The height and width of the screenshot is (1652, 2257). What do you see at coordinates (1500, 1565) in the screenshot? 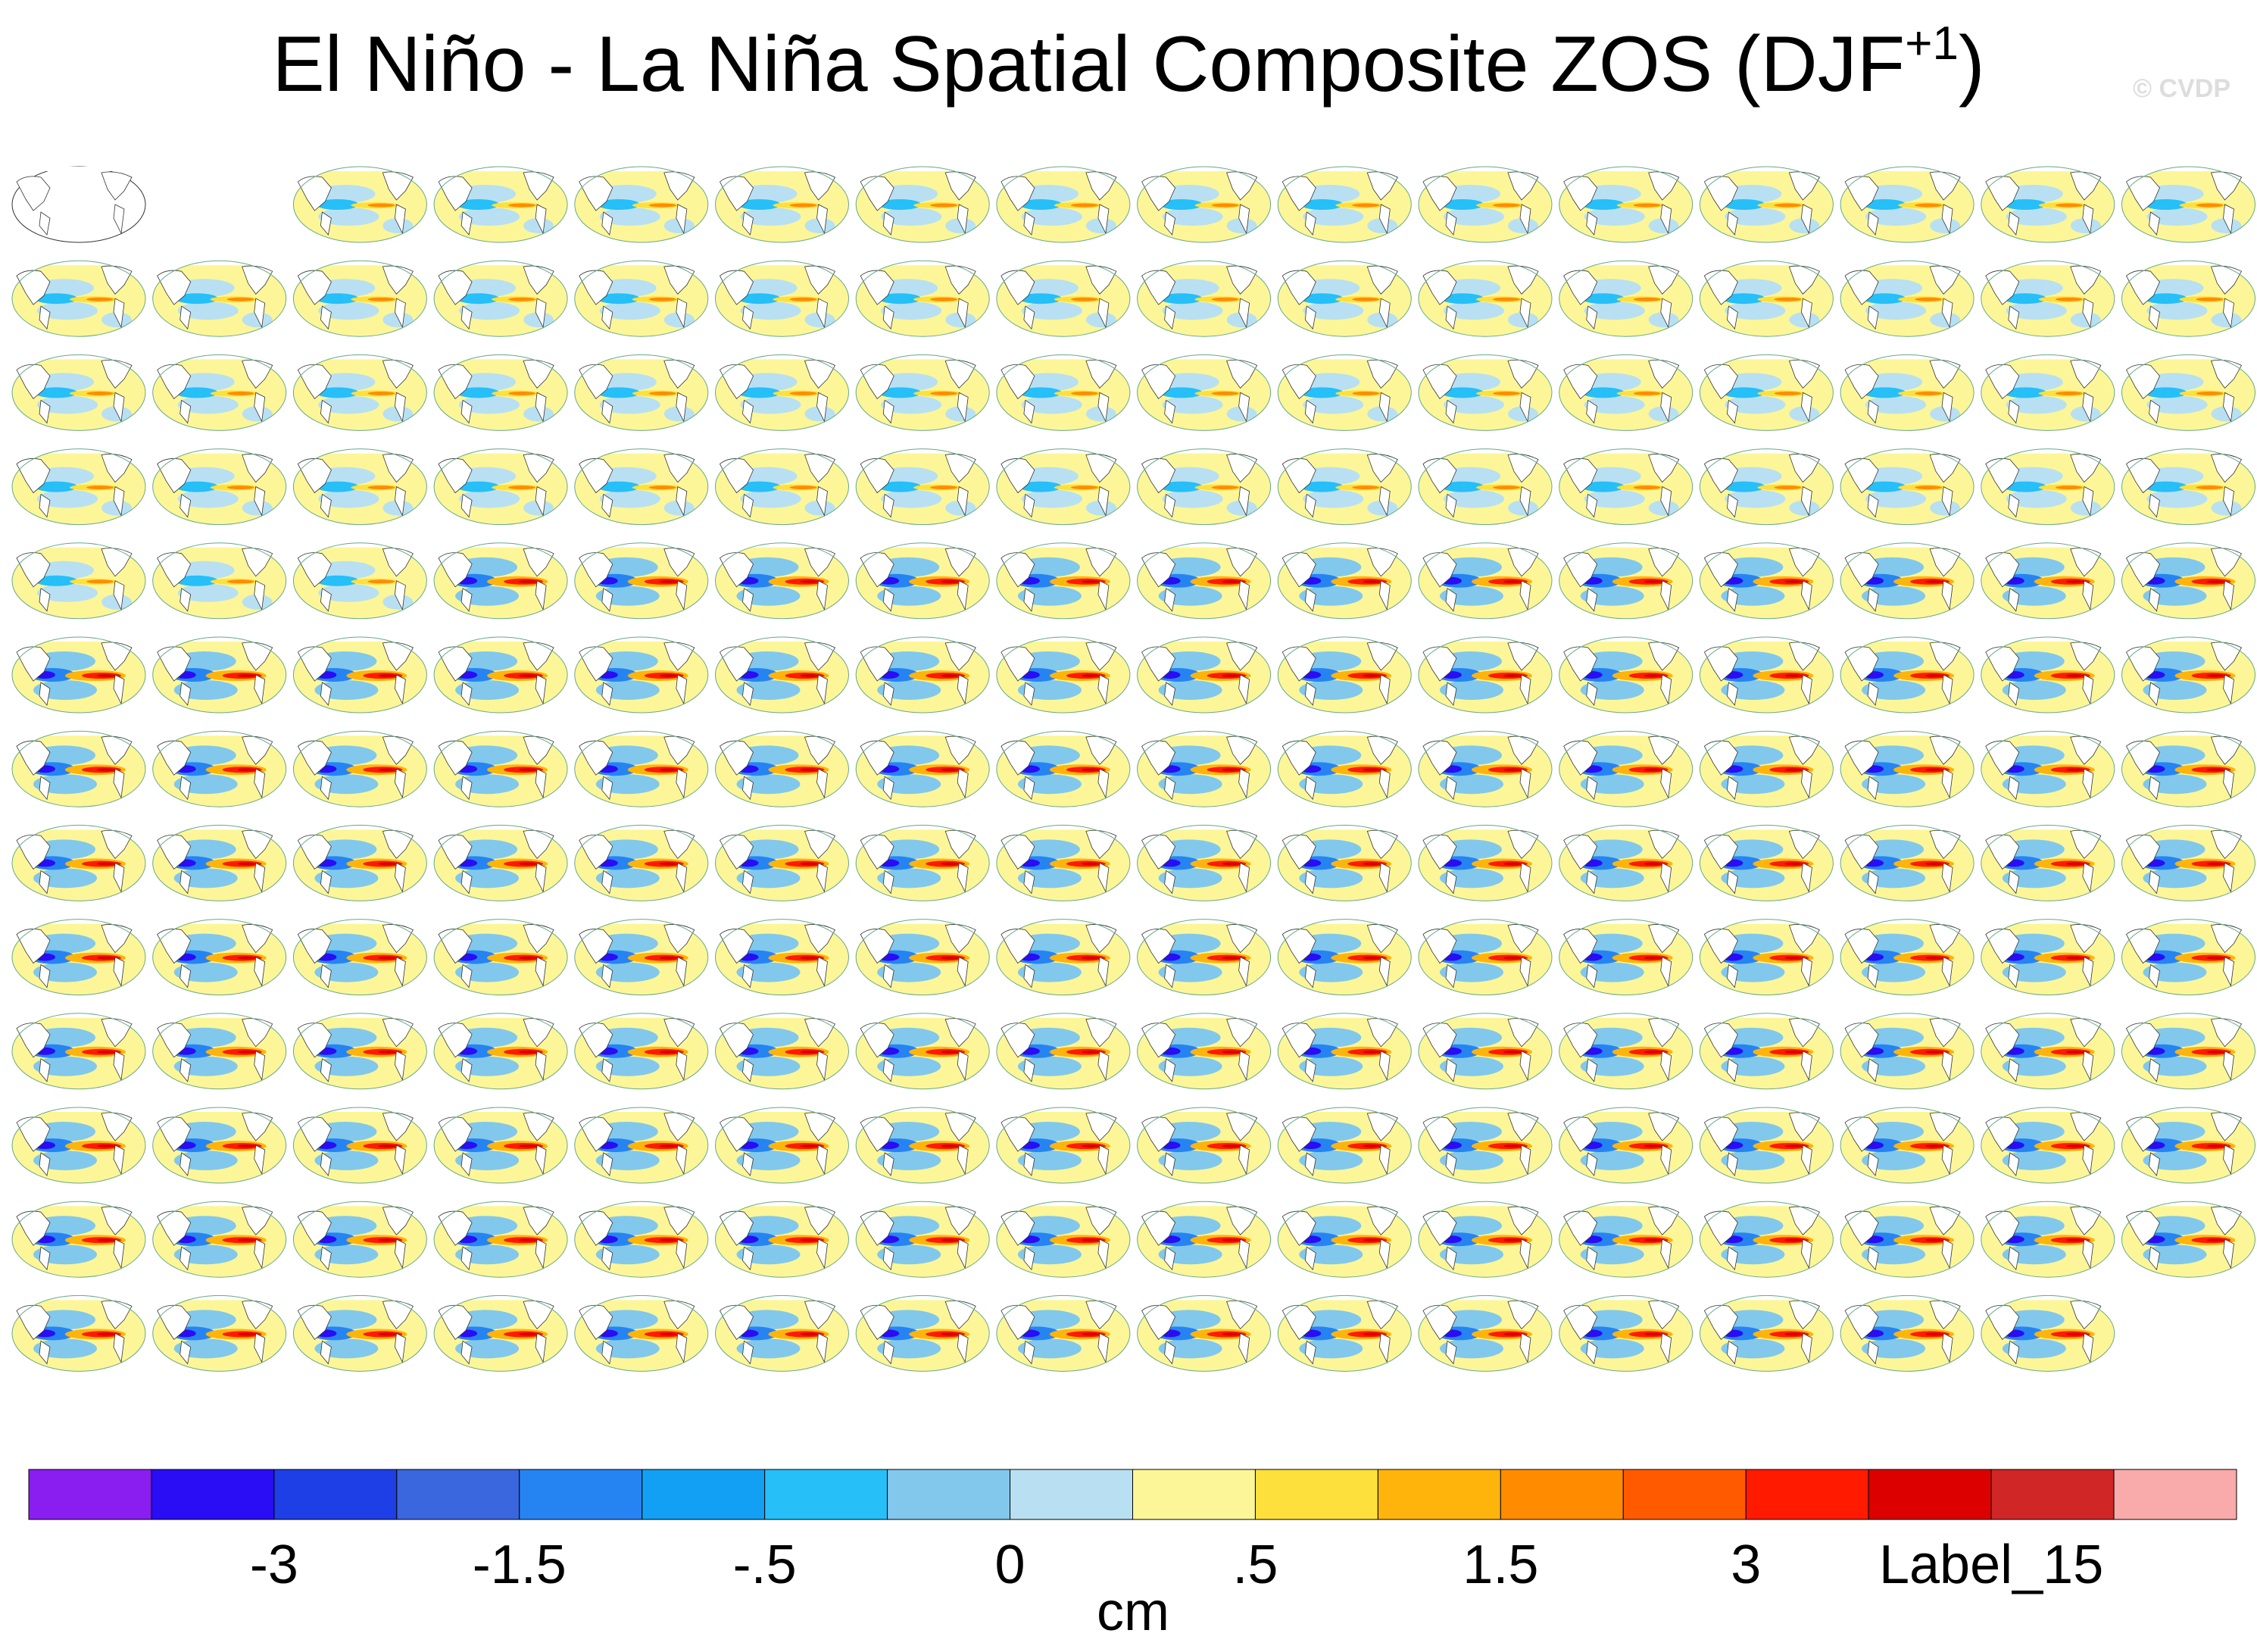
I see `colorbar-label: 1.5` at bounding box center [1500, 1565].